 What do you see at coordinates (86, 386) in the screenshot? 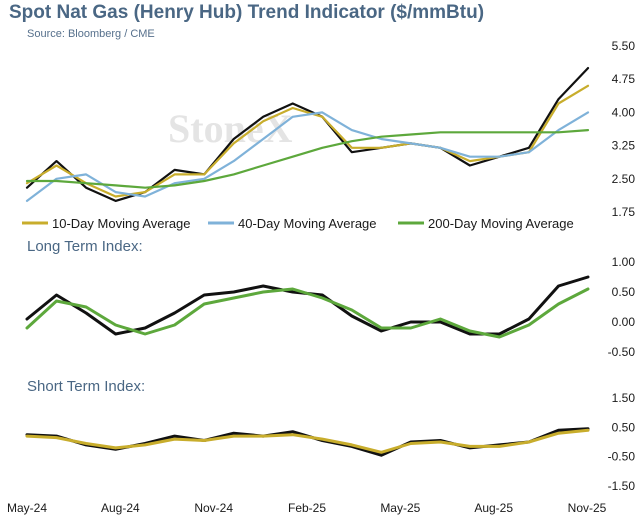
I see `short-term-heading: Short Term Index:` at bounding box center [86, 386].